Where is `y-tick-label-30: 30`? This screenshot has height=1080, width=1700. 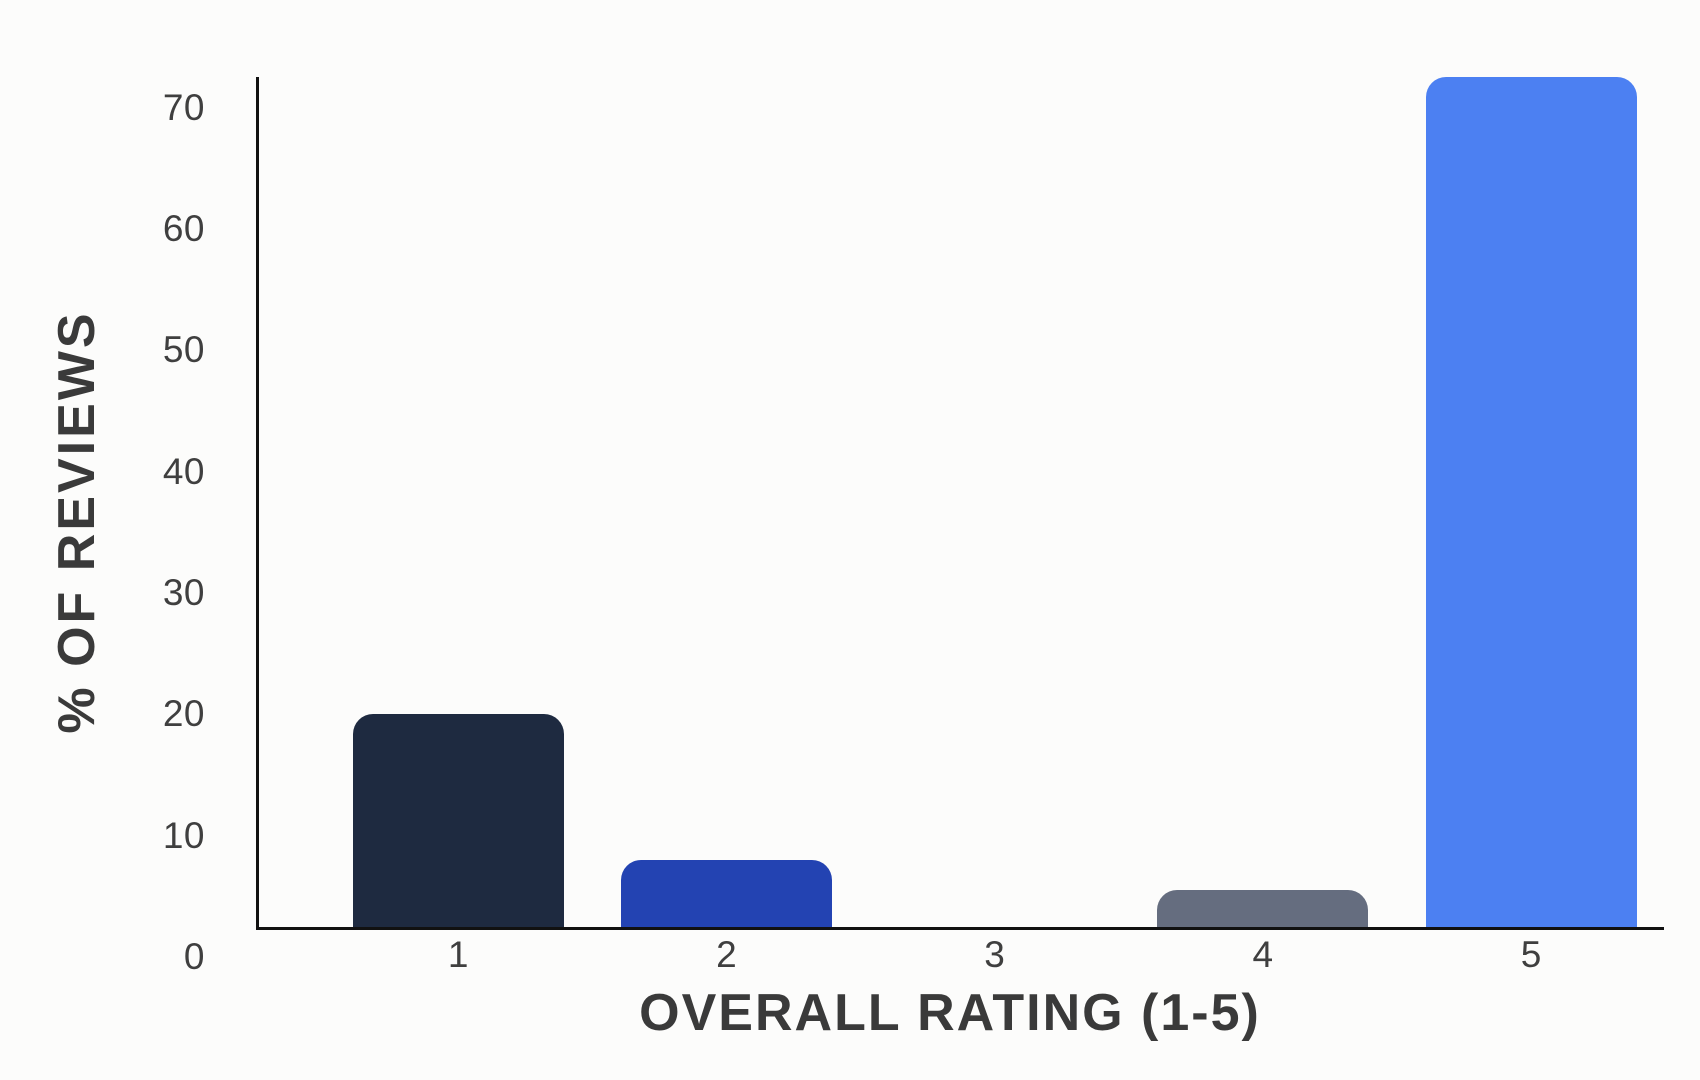
y-tick-label-30: 30 is located at coordinates (183, 593).